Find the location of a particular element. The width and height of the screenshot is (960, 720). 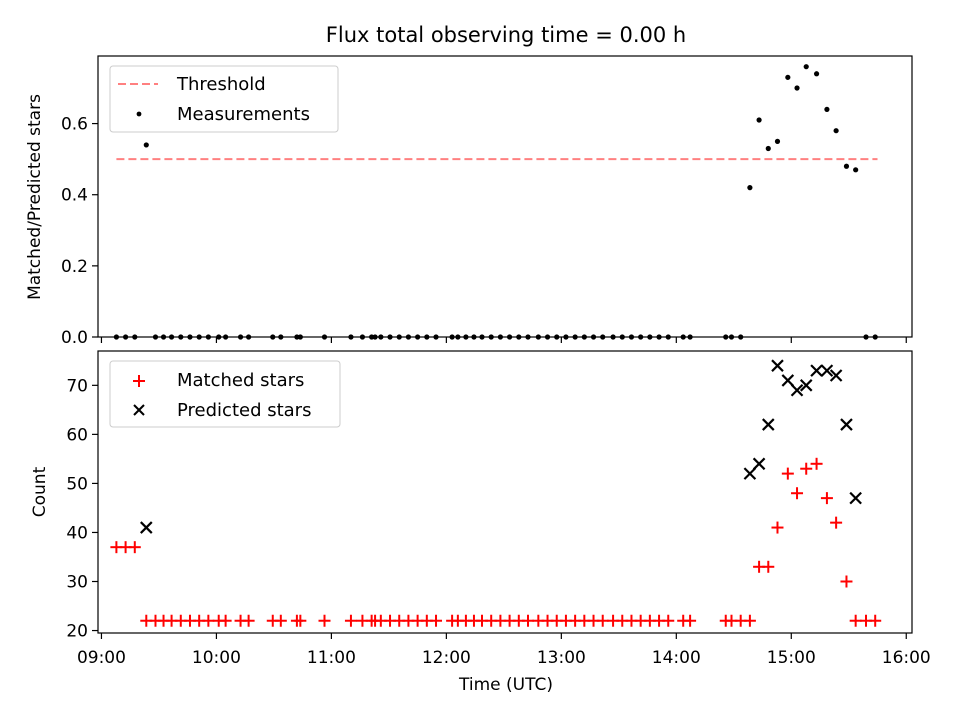

legend-predicted-swatch is located at coordinates (139, 410).